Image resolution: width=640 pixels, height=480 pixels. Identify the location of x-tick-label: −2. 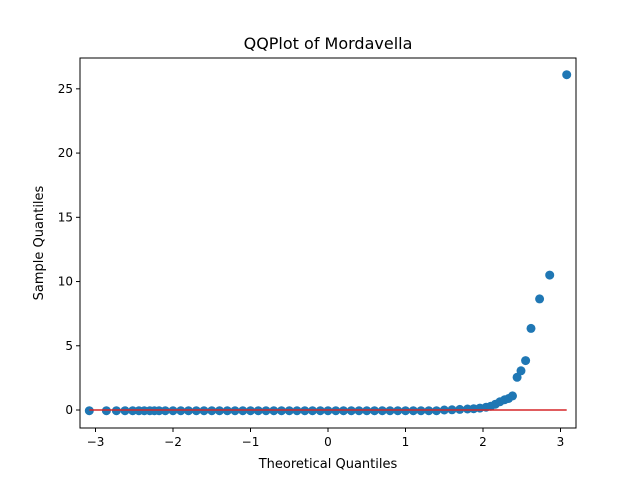
(173, 442).